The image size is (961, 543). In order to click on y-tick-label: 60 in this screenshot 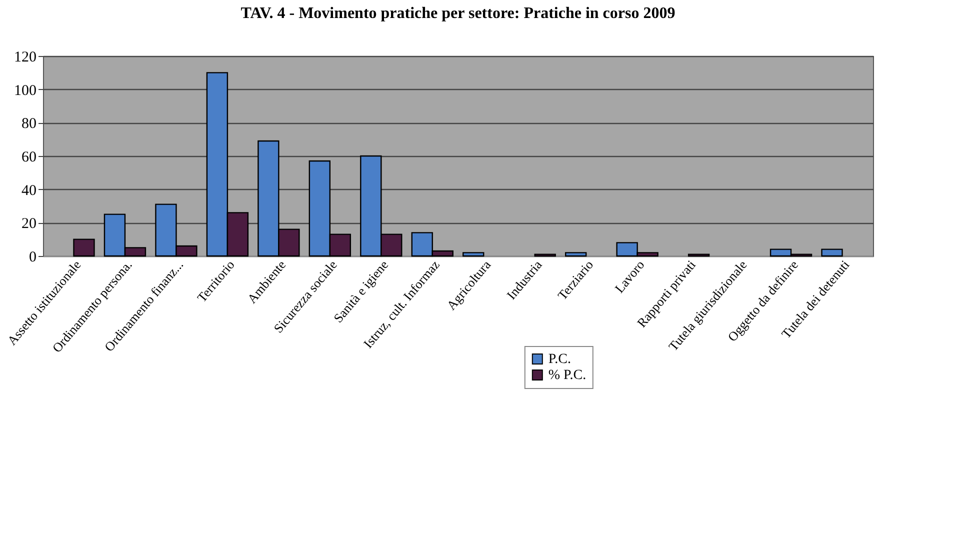, I will do `click(29, 158)`.